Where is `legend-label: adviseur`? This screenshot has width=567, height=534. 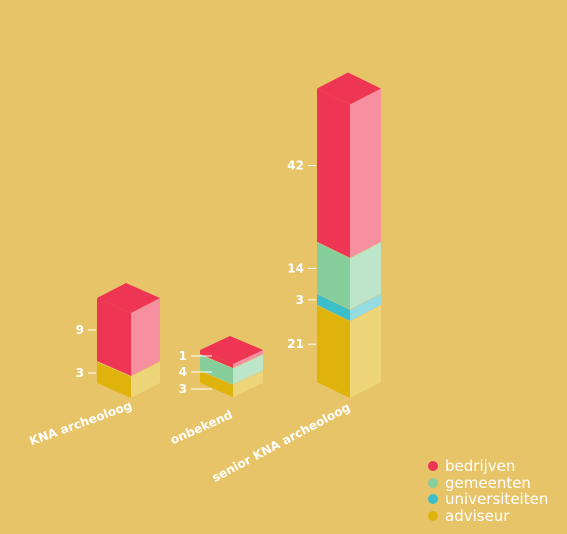 legend-label: adviseur is located at coordinates (477, 515).